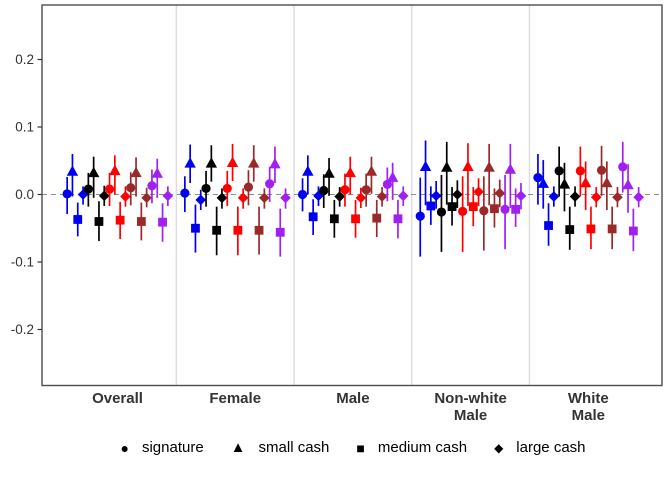  I want to click on legend-label-medium-cash: medium cash, so click(422, 447).